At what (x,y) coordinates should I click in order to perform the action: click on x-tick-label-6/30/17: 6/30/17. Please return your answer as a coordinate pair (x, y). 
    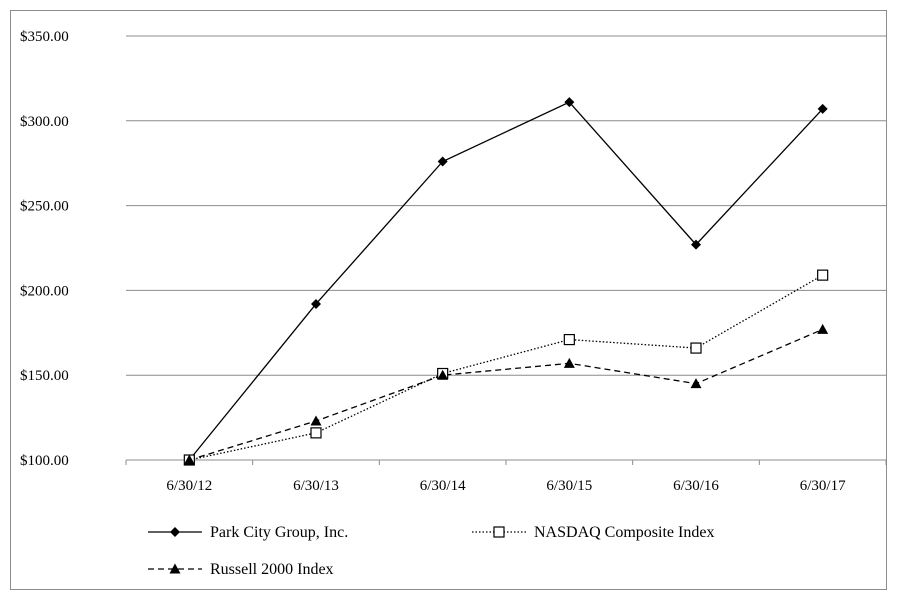
    Looking at the image, I should click on (823, 486).